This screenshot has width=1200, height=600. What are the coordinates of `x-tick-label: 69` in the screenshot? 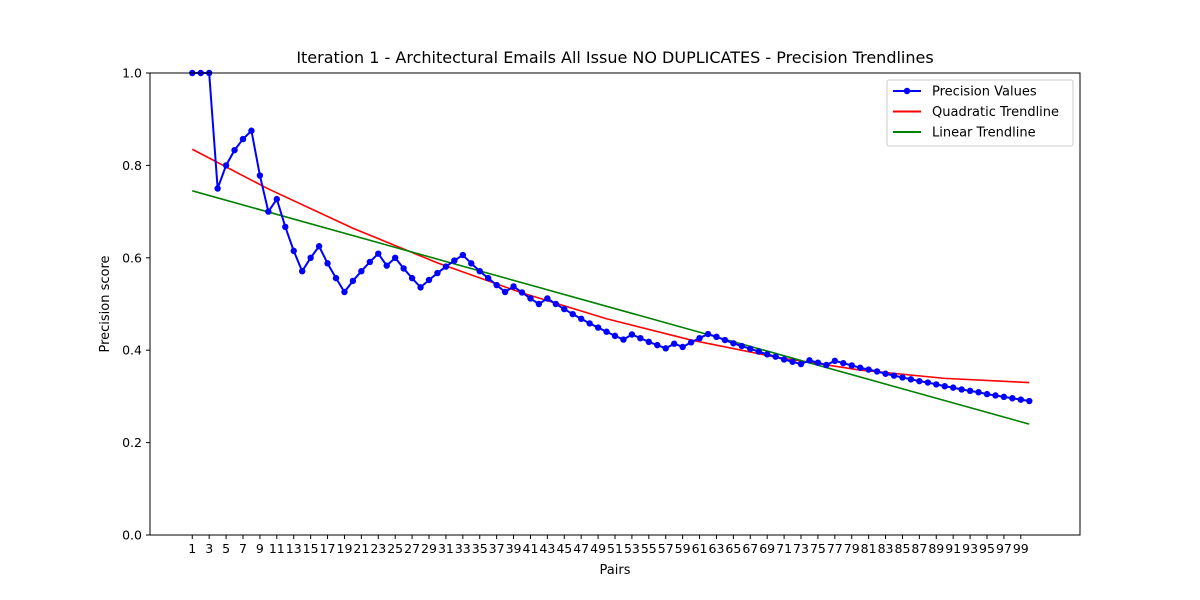 It's located at (767, 548).